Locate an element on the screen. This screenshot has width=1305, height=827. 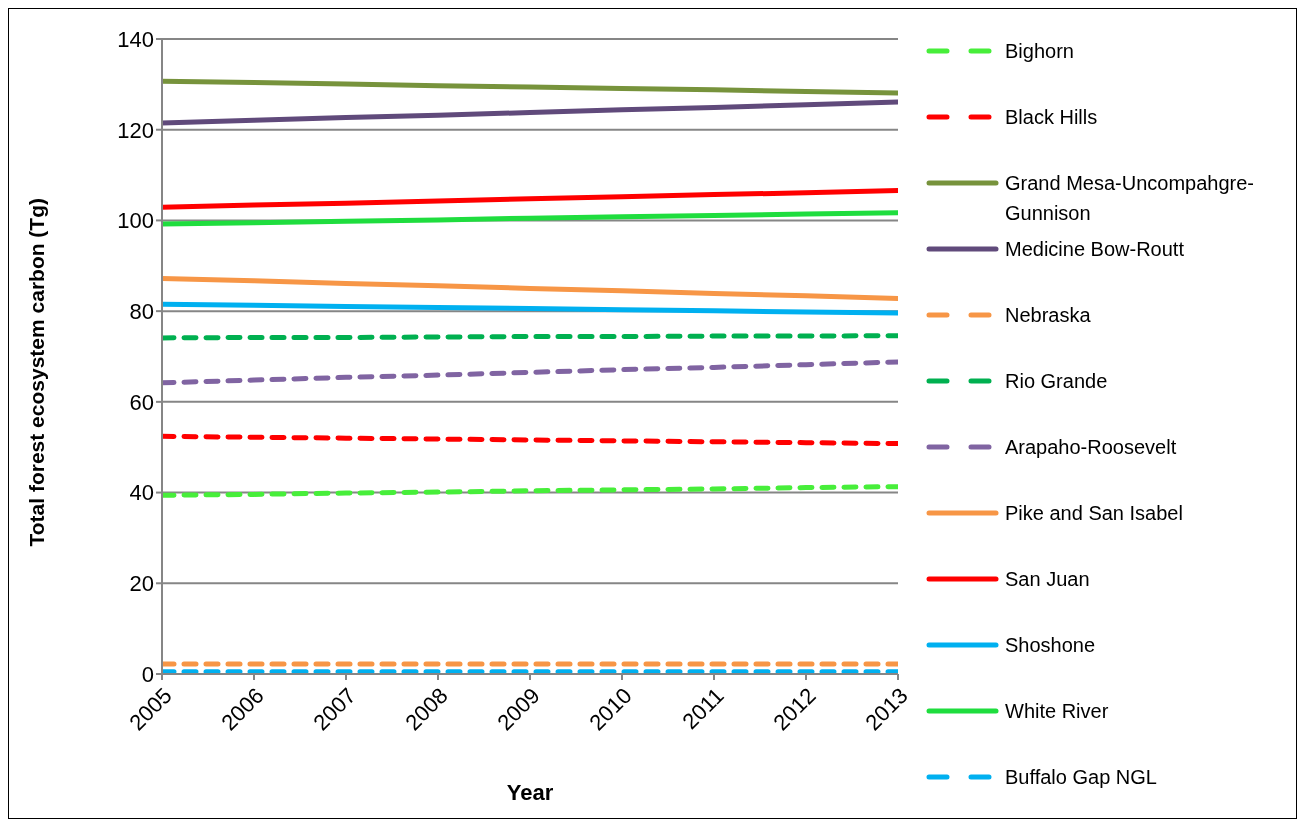
y-tick-label: 140 is located at coordinates (135, 39).